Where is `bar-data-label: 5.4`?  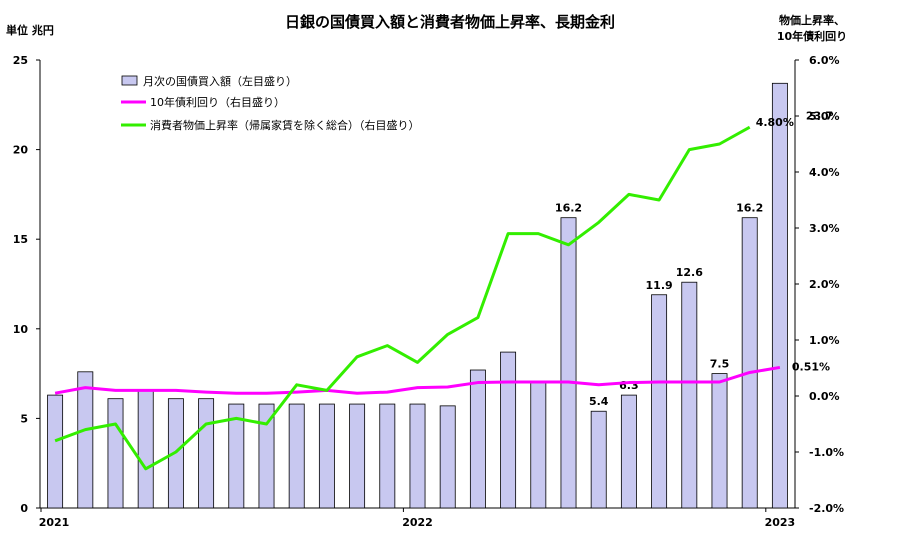
bar-data-label: 5.4 is located at coordinates (599, 401).